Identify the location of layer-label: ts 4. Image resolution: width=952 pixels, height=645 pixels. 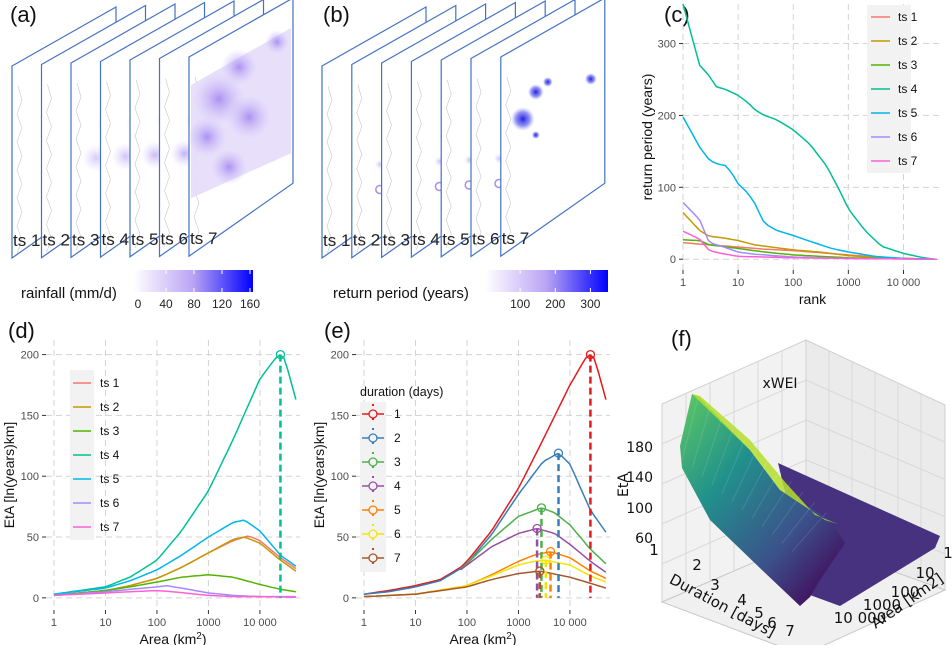
(115, 239).